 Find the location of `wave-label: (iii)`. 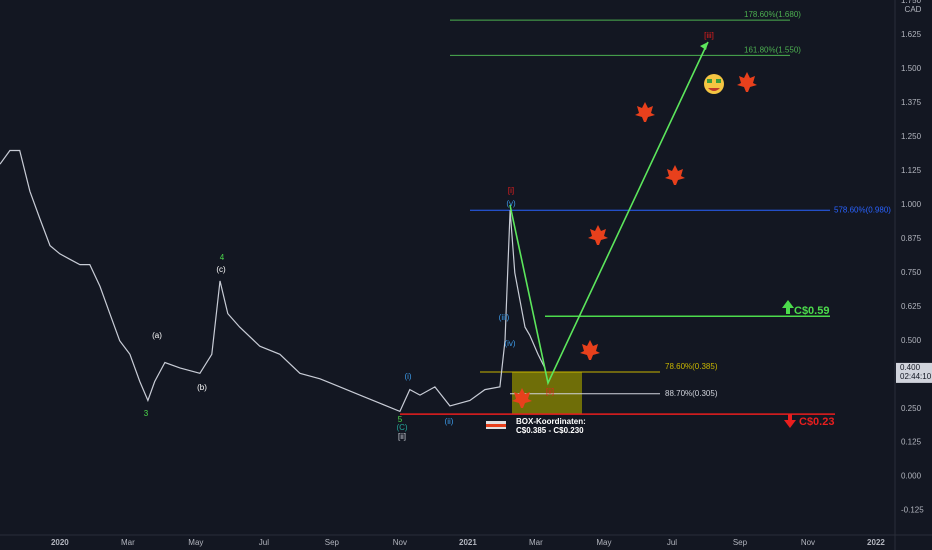

wave-label: (iii) is located at coordinates (504, 317).